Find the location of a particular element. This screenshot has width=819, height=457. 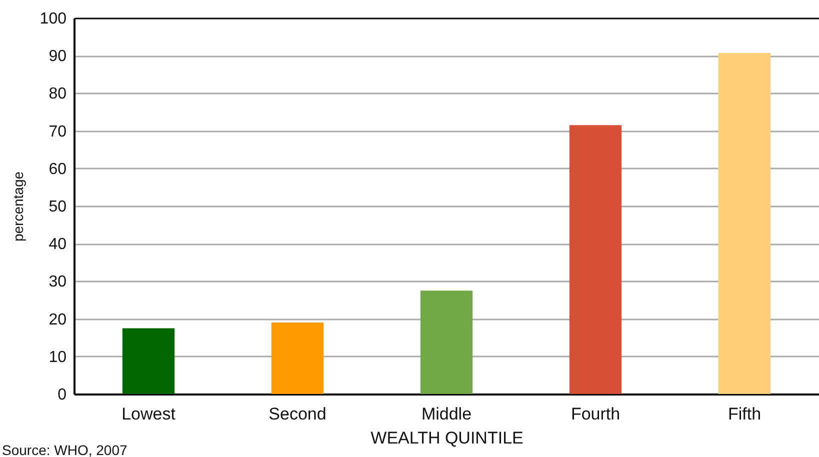

y-tick-label: 20 is located at coordinates (57, 319).